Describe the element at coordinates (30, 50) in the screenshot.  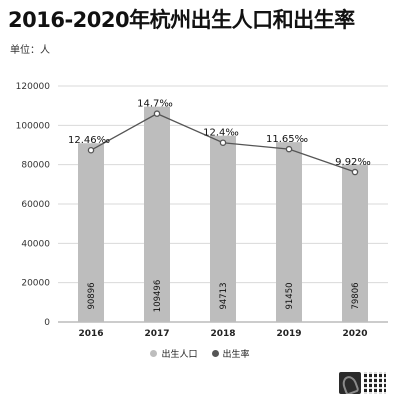
I see `unit-label: 单位：人` at that location.